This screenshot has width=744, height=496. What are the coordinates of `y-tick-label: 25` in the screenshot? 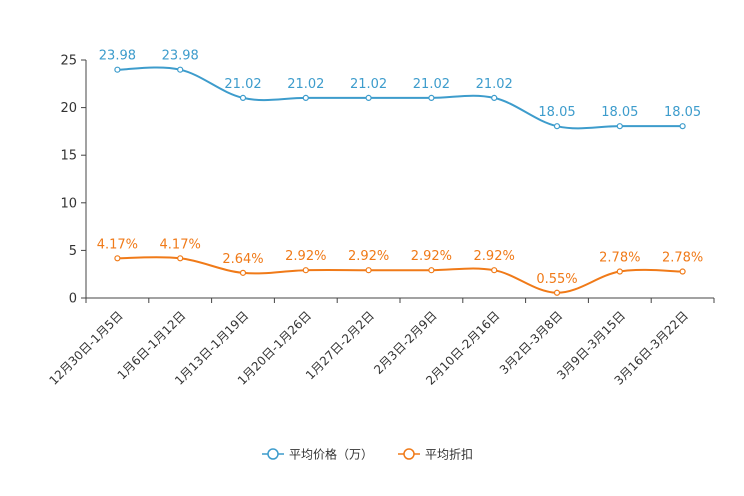 It's located at (68, 61).